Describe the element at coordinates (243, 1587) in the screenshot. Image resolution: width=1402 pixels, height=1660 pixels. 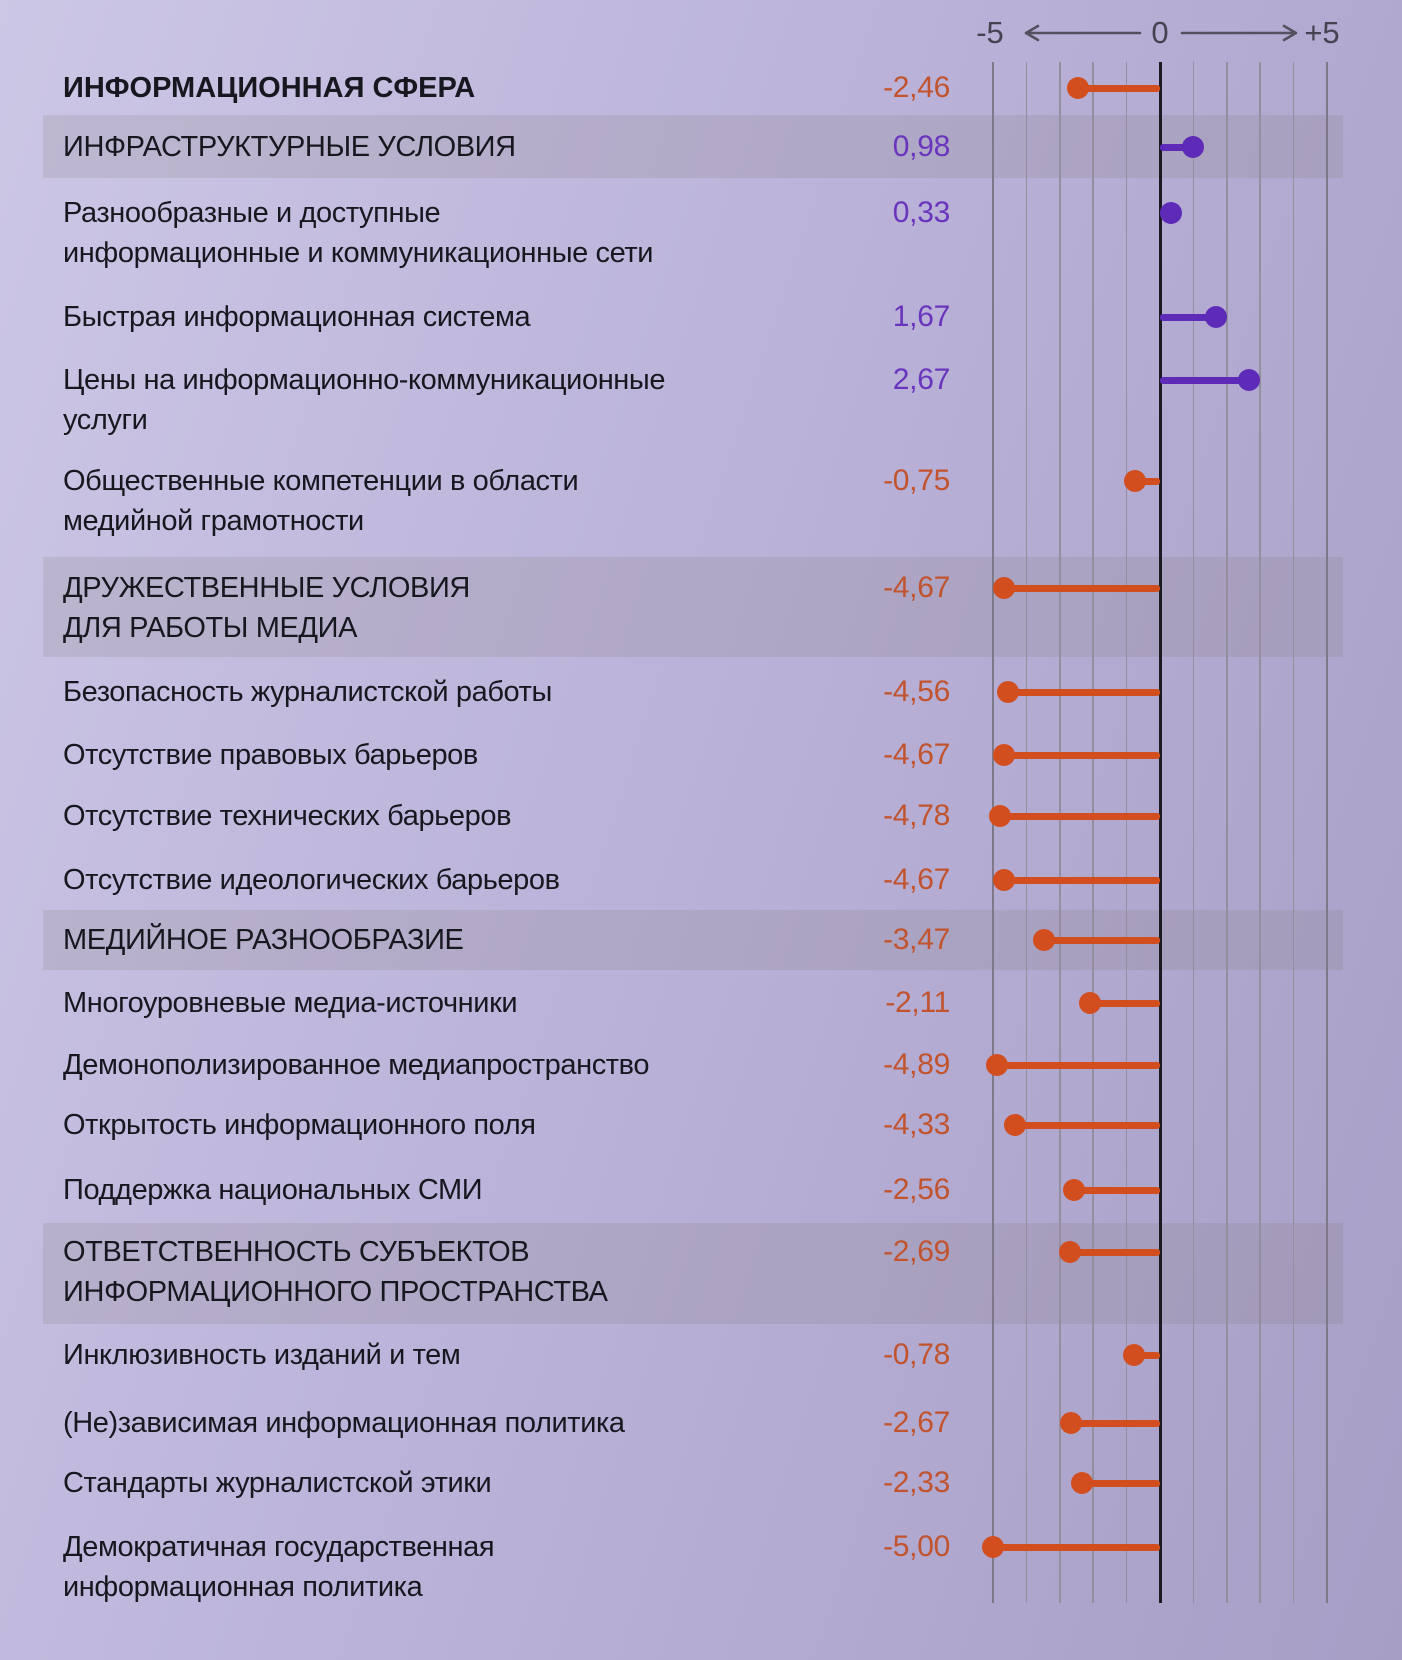
I see `row-label-line: информационная политика` at that location.